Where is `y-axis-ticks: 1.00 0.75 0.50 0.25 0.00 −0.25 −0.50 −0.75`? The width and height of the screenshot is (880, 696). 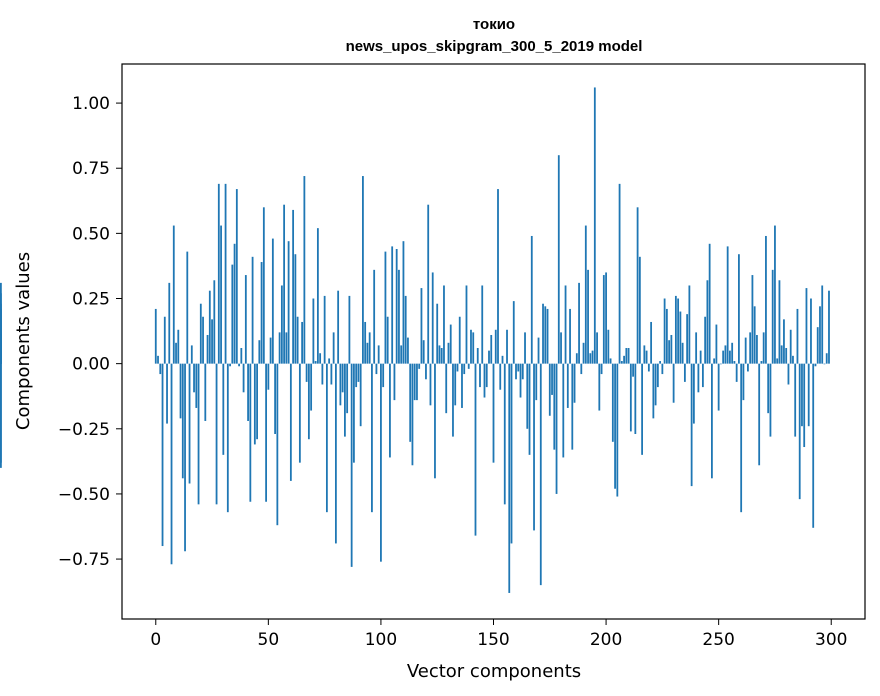 y-axis-ticks: 1.00 0.75 0.50 0.25 0.00 −0.25 −0.50 −0.75 is located at coordinates (90, 332).